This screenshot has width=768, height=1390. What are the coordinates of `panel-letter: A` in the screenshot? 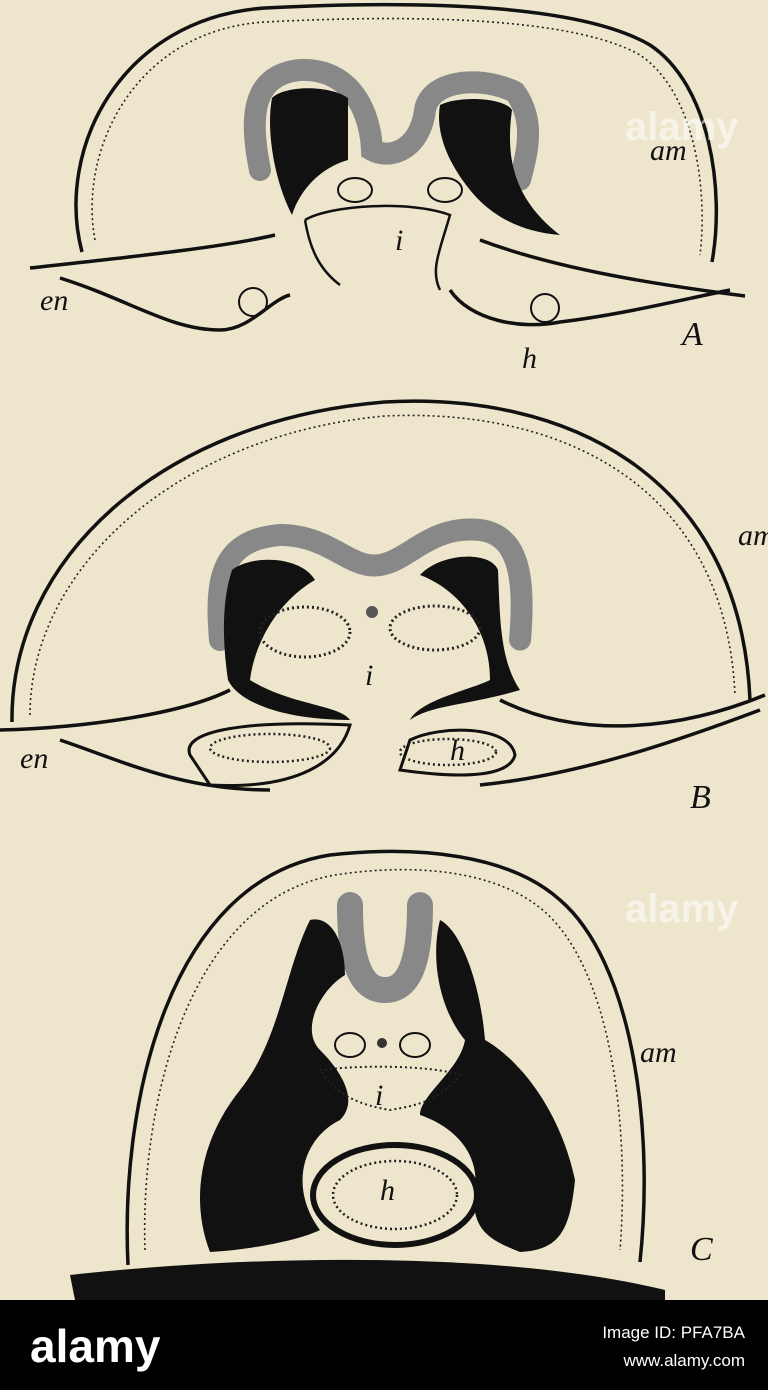 It's located at (691, 334).